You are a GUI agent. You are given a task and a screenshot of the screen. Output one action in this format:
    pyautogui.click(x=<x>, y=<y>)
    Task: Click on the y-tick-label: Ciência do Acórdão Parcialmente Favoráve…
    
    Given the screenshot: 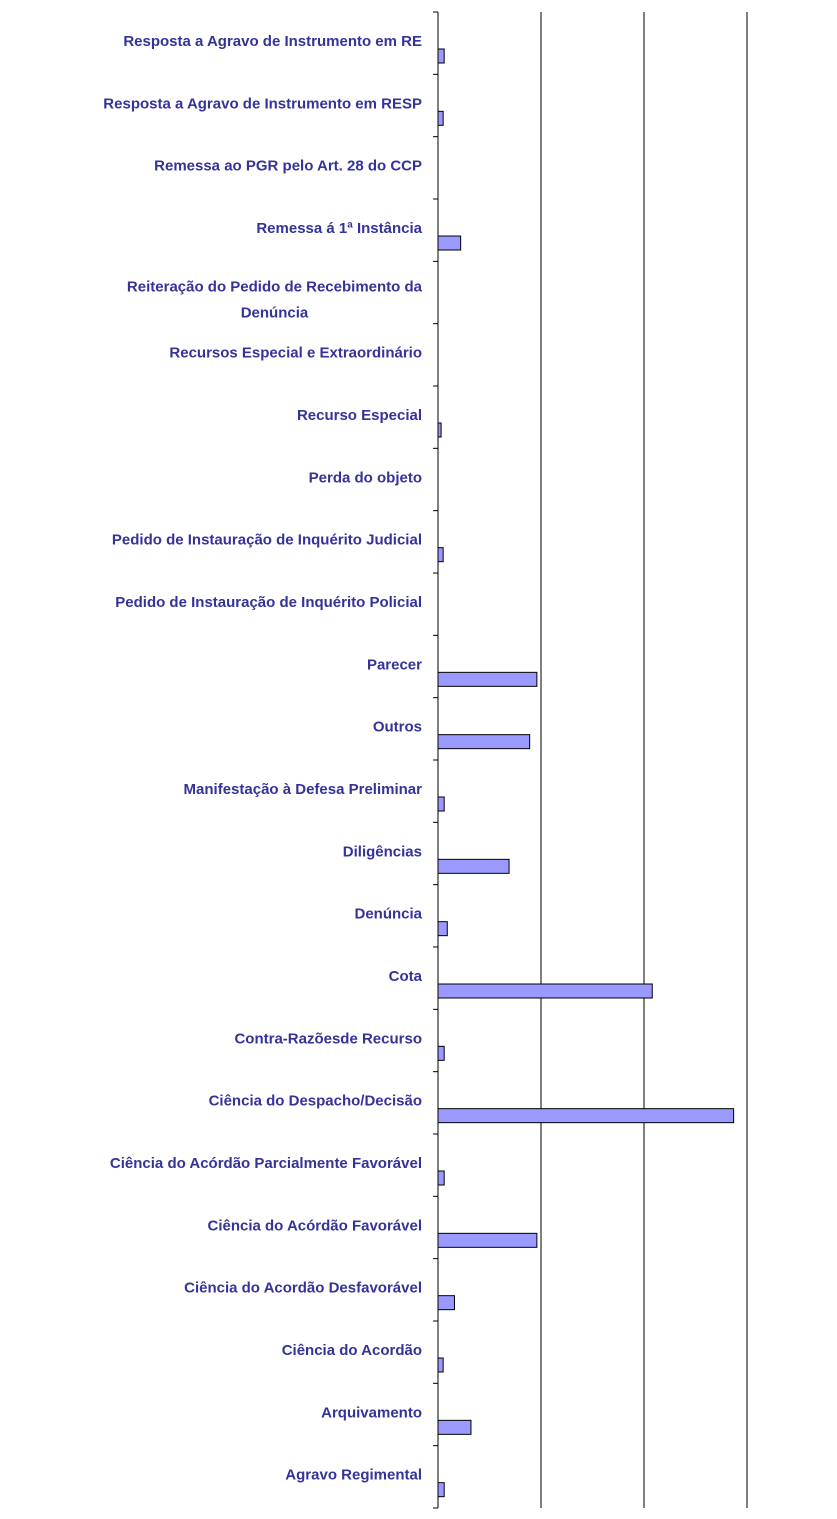 What is the action you would take?
    pyautogui.click(x=266, y=1163)
    